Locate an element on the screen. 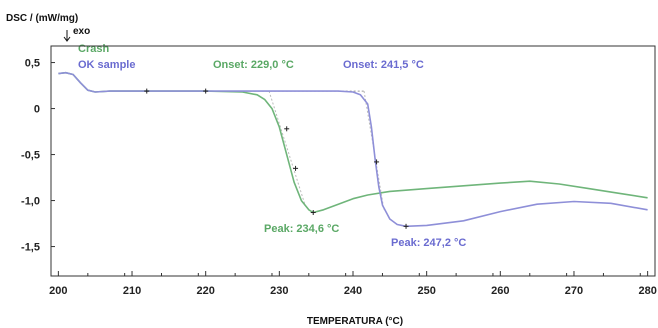  y-tick-label: 0 is located at coordinates (37, 110).